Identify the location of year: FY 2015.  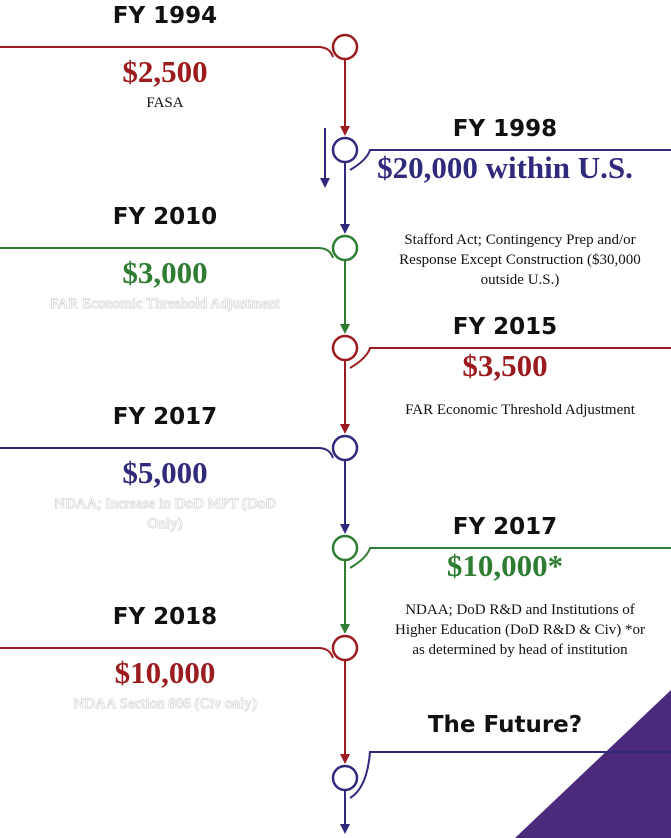
(505, 327).